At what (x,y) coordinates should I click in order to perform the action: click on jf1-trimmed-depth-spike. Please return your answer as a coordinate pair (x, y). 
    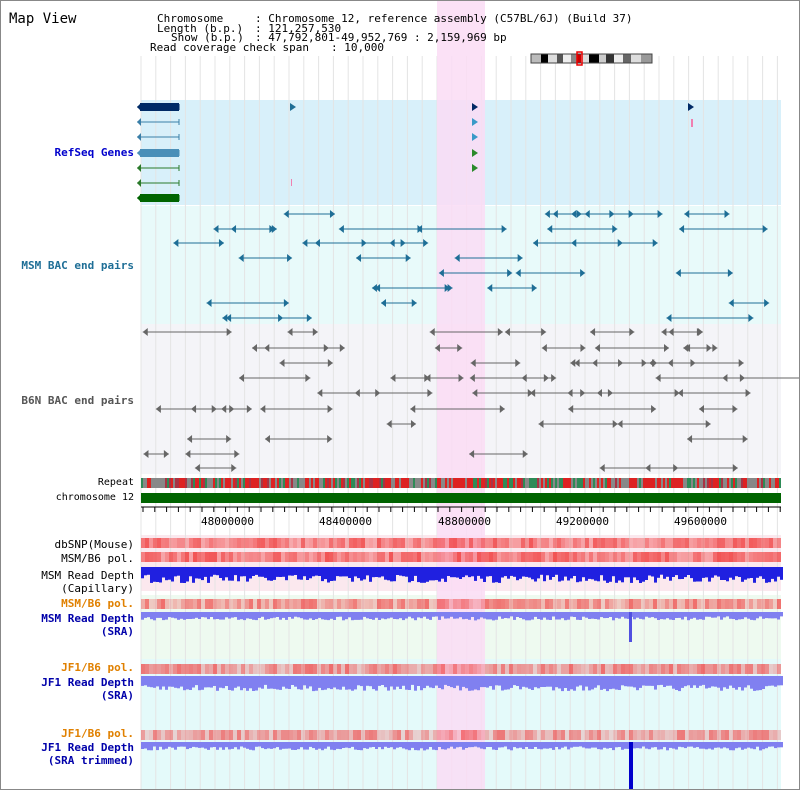
    Looking at the image, I should click on (631, 765).